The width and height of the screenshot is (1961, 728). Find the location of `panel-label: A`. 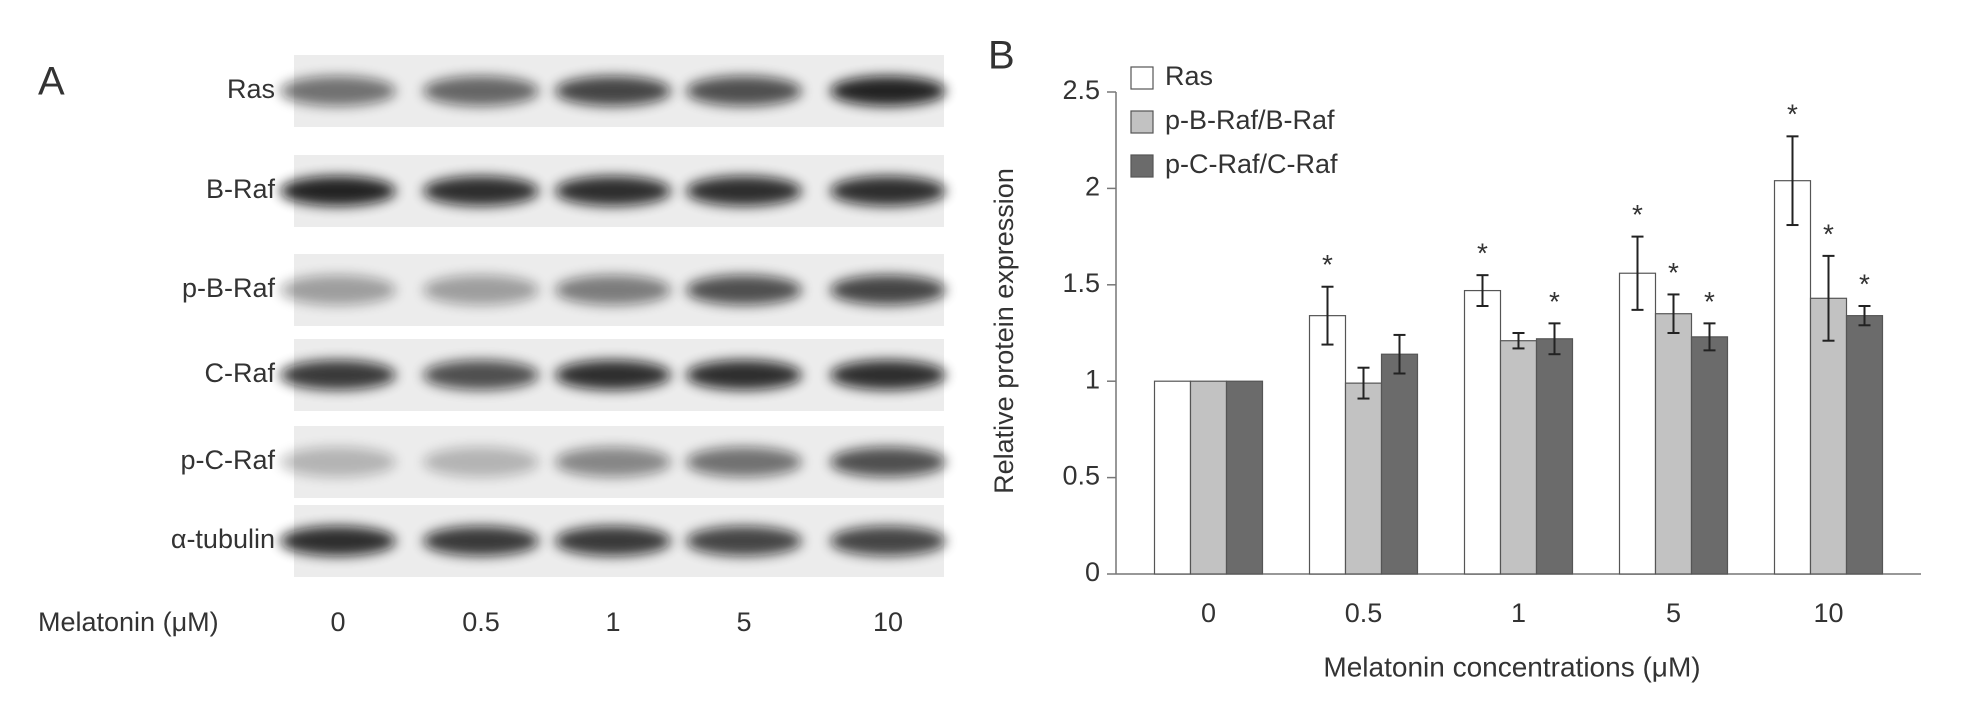

panel-label: A is located at coordinates (51, 82).